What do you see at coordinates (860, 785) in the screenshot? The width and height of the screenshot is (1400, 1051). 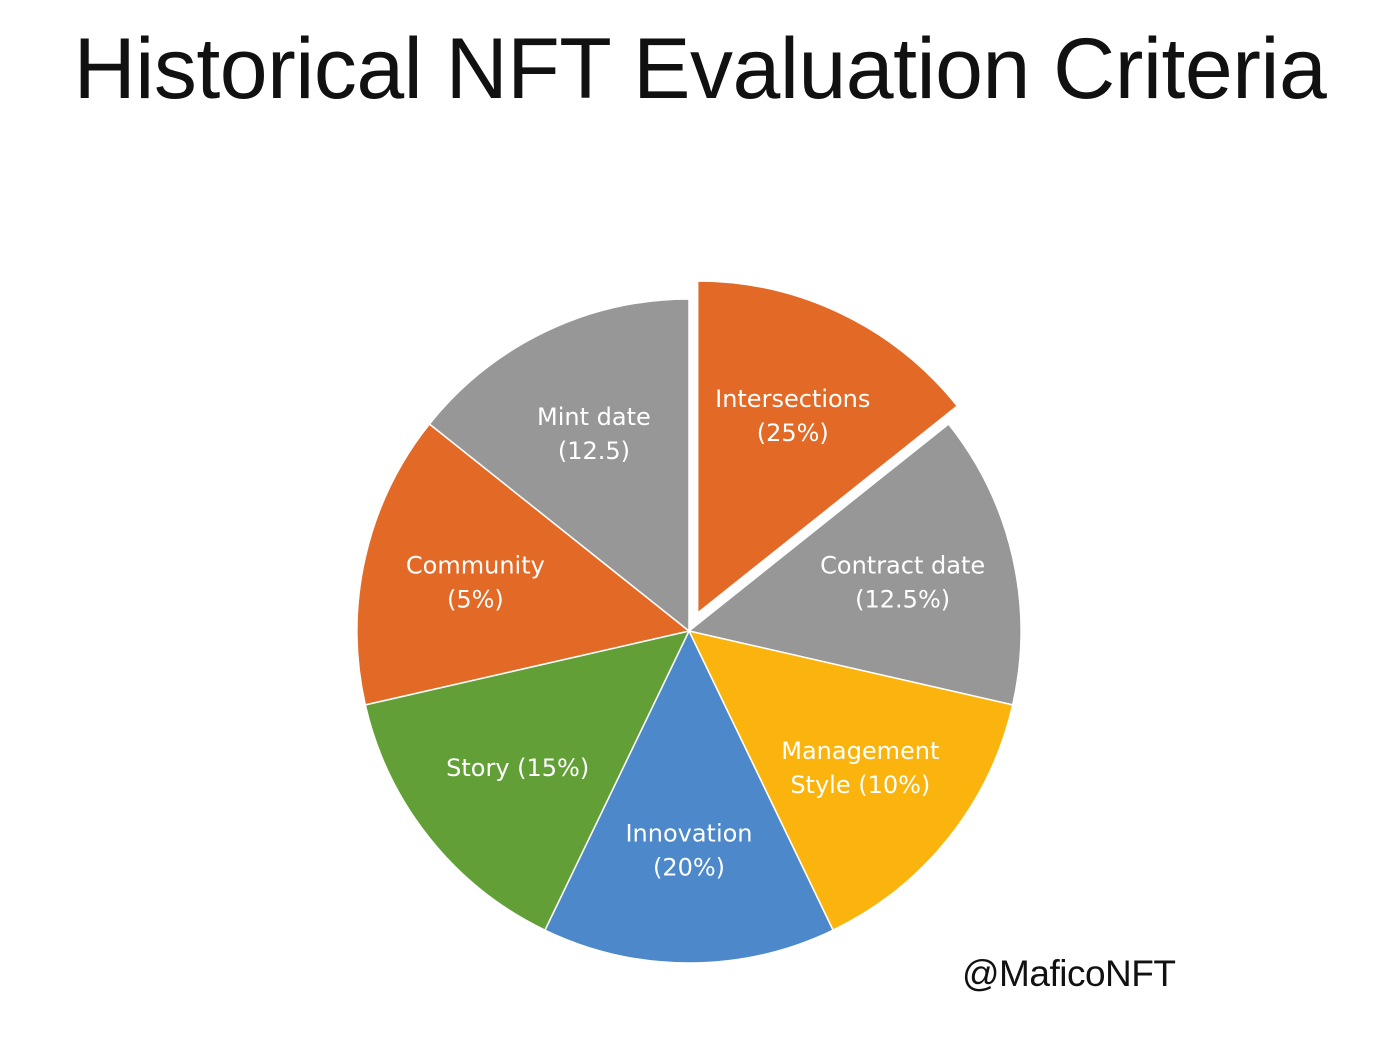 I see `pie-label-2-line-1: Style (10%)` at bounding box center [860, 785].